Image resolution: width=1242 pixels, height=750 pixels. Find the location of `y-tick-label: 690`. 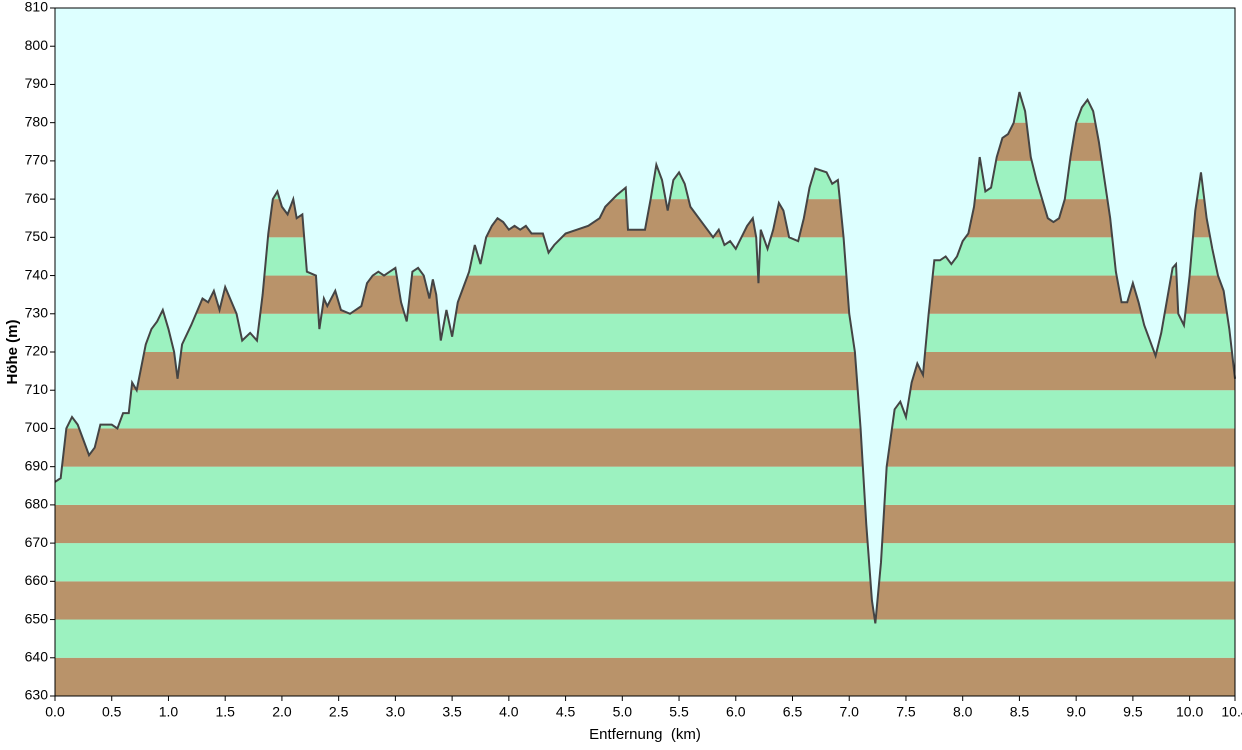

y-tick-label: 690 is located at coordinates (37, 465).